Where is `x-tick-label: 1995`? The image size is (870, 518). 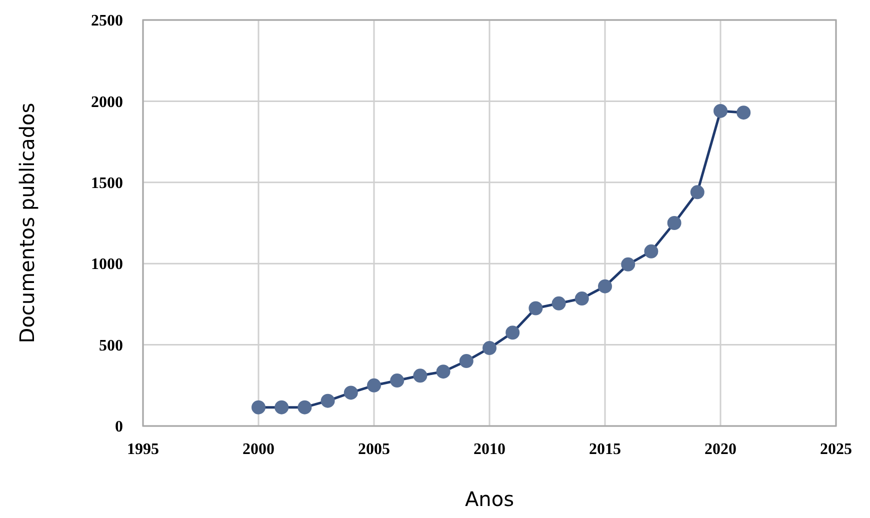
x-tick-label: 1995 is located at coordinates (143, 449).